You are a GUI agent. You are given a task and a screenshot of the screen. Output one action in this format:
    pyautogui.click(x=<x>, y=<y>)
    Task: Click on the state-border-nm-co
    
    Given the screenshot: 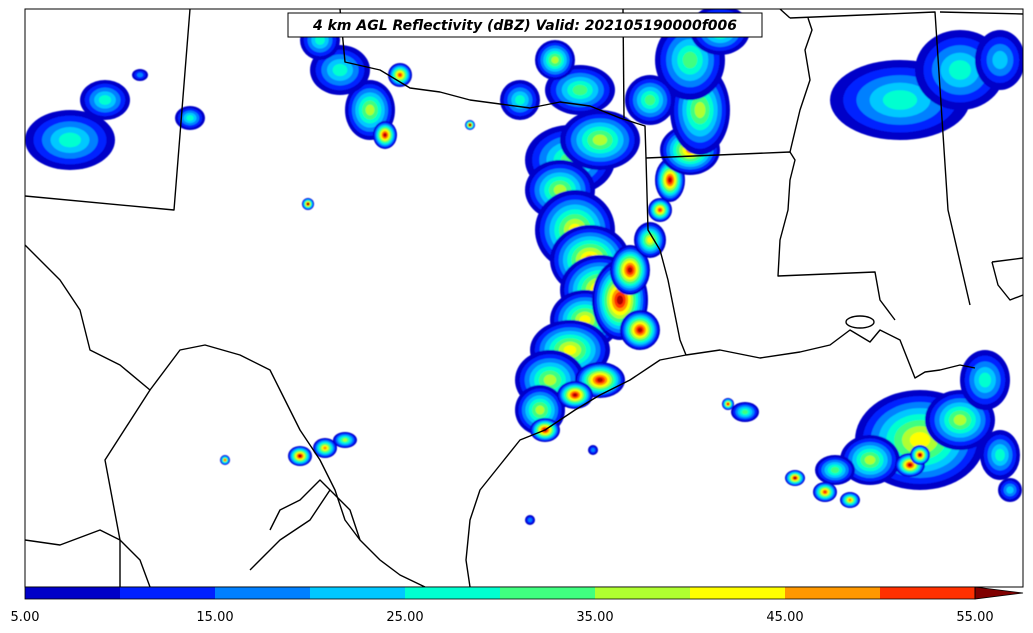 What is the action you would take?
    pyautogui.click(x=108, y=110)
    